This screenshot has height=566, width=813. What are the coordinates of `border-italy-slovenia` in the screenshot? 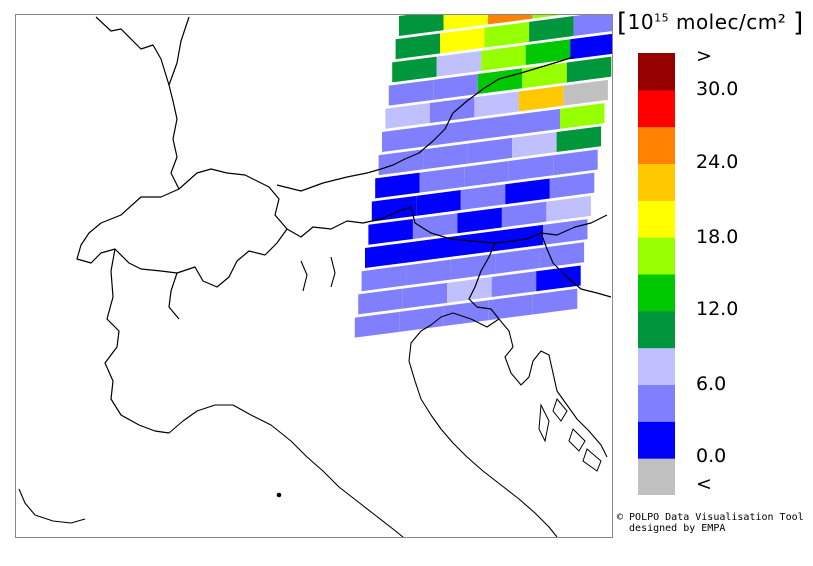 It's located at (484, 281).